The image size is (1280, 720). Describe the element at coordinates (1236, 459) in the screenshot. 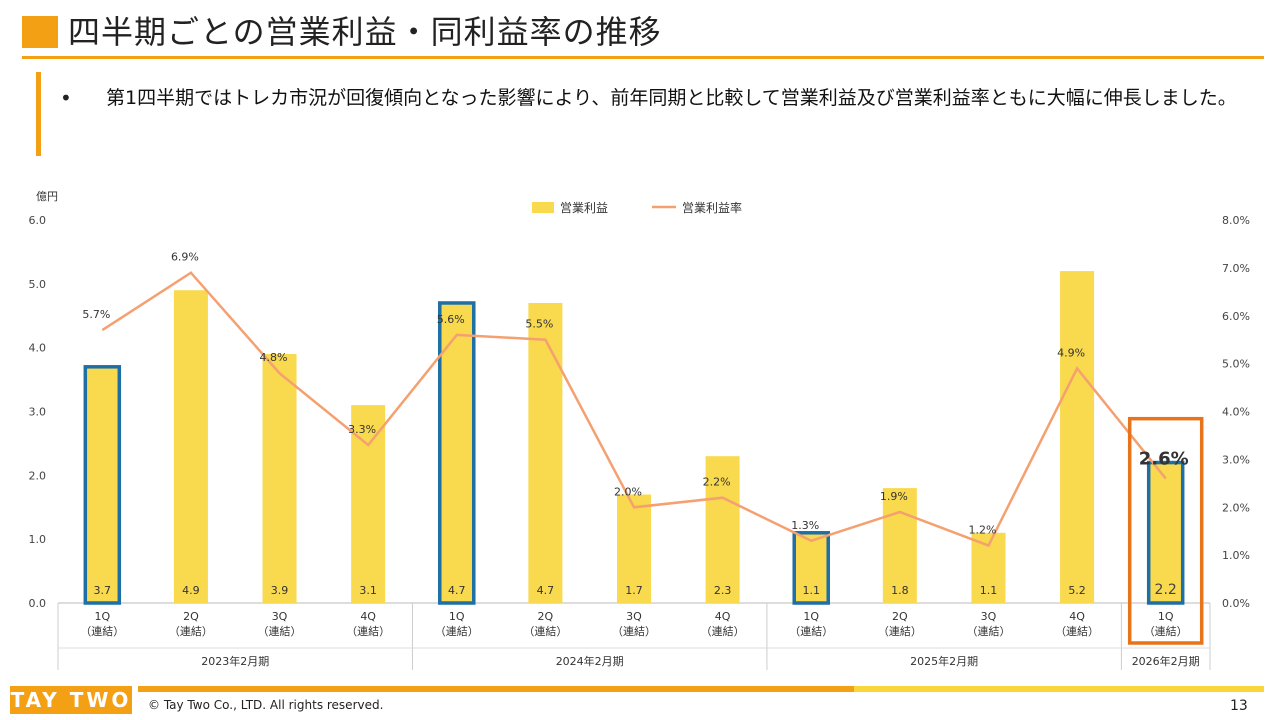

I see `right-axis-tick-label: 3.0%` at that location.